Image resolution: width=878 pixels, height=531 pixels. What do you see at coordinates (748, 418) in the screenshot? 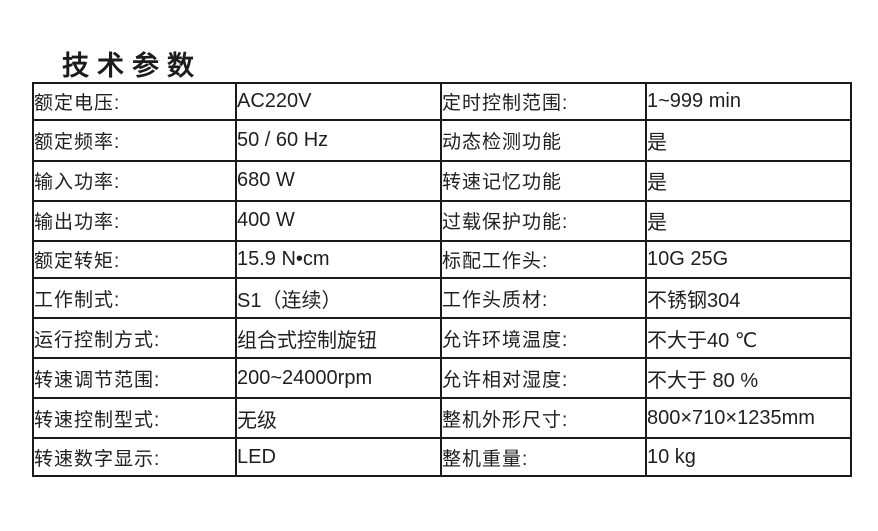
I see `spec-value-right: 800×710×1235mm` at bounding box center [748, 418].